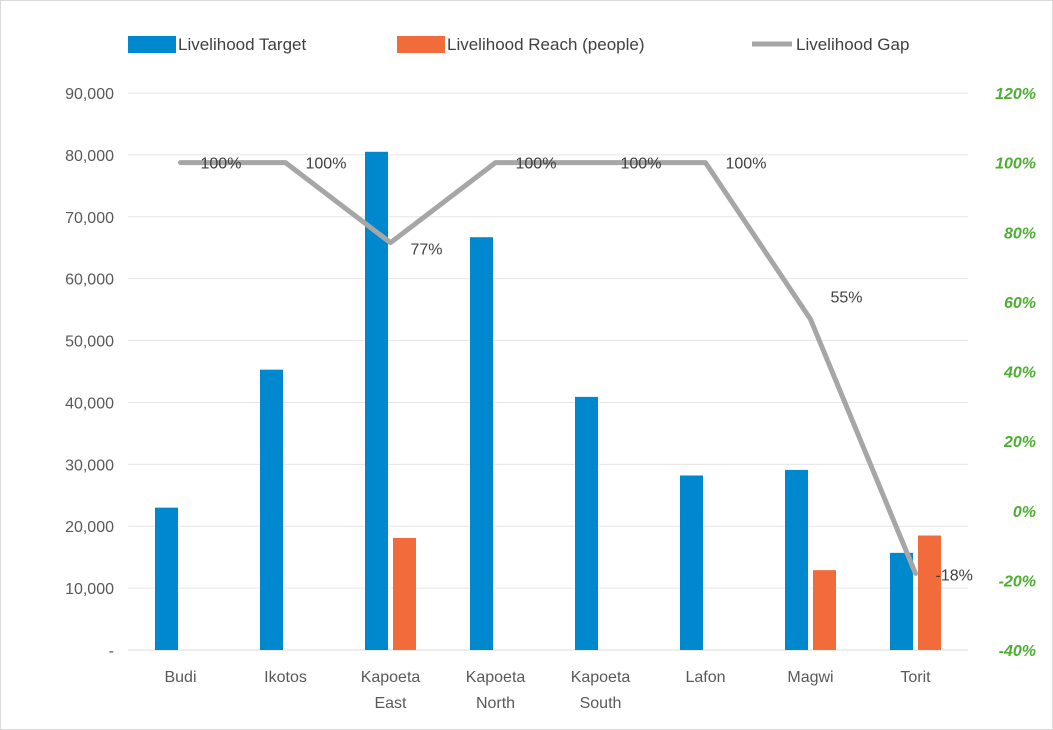 The width and height of the screenshot is (1053, 730). I want to click on x-category-label: Torit, so click(915, 677).